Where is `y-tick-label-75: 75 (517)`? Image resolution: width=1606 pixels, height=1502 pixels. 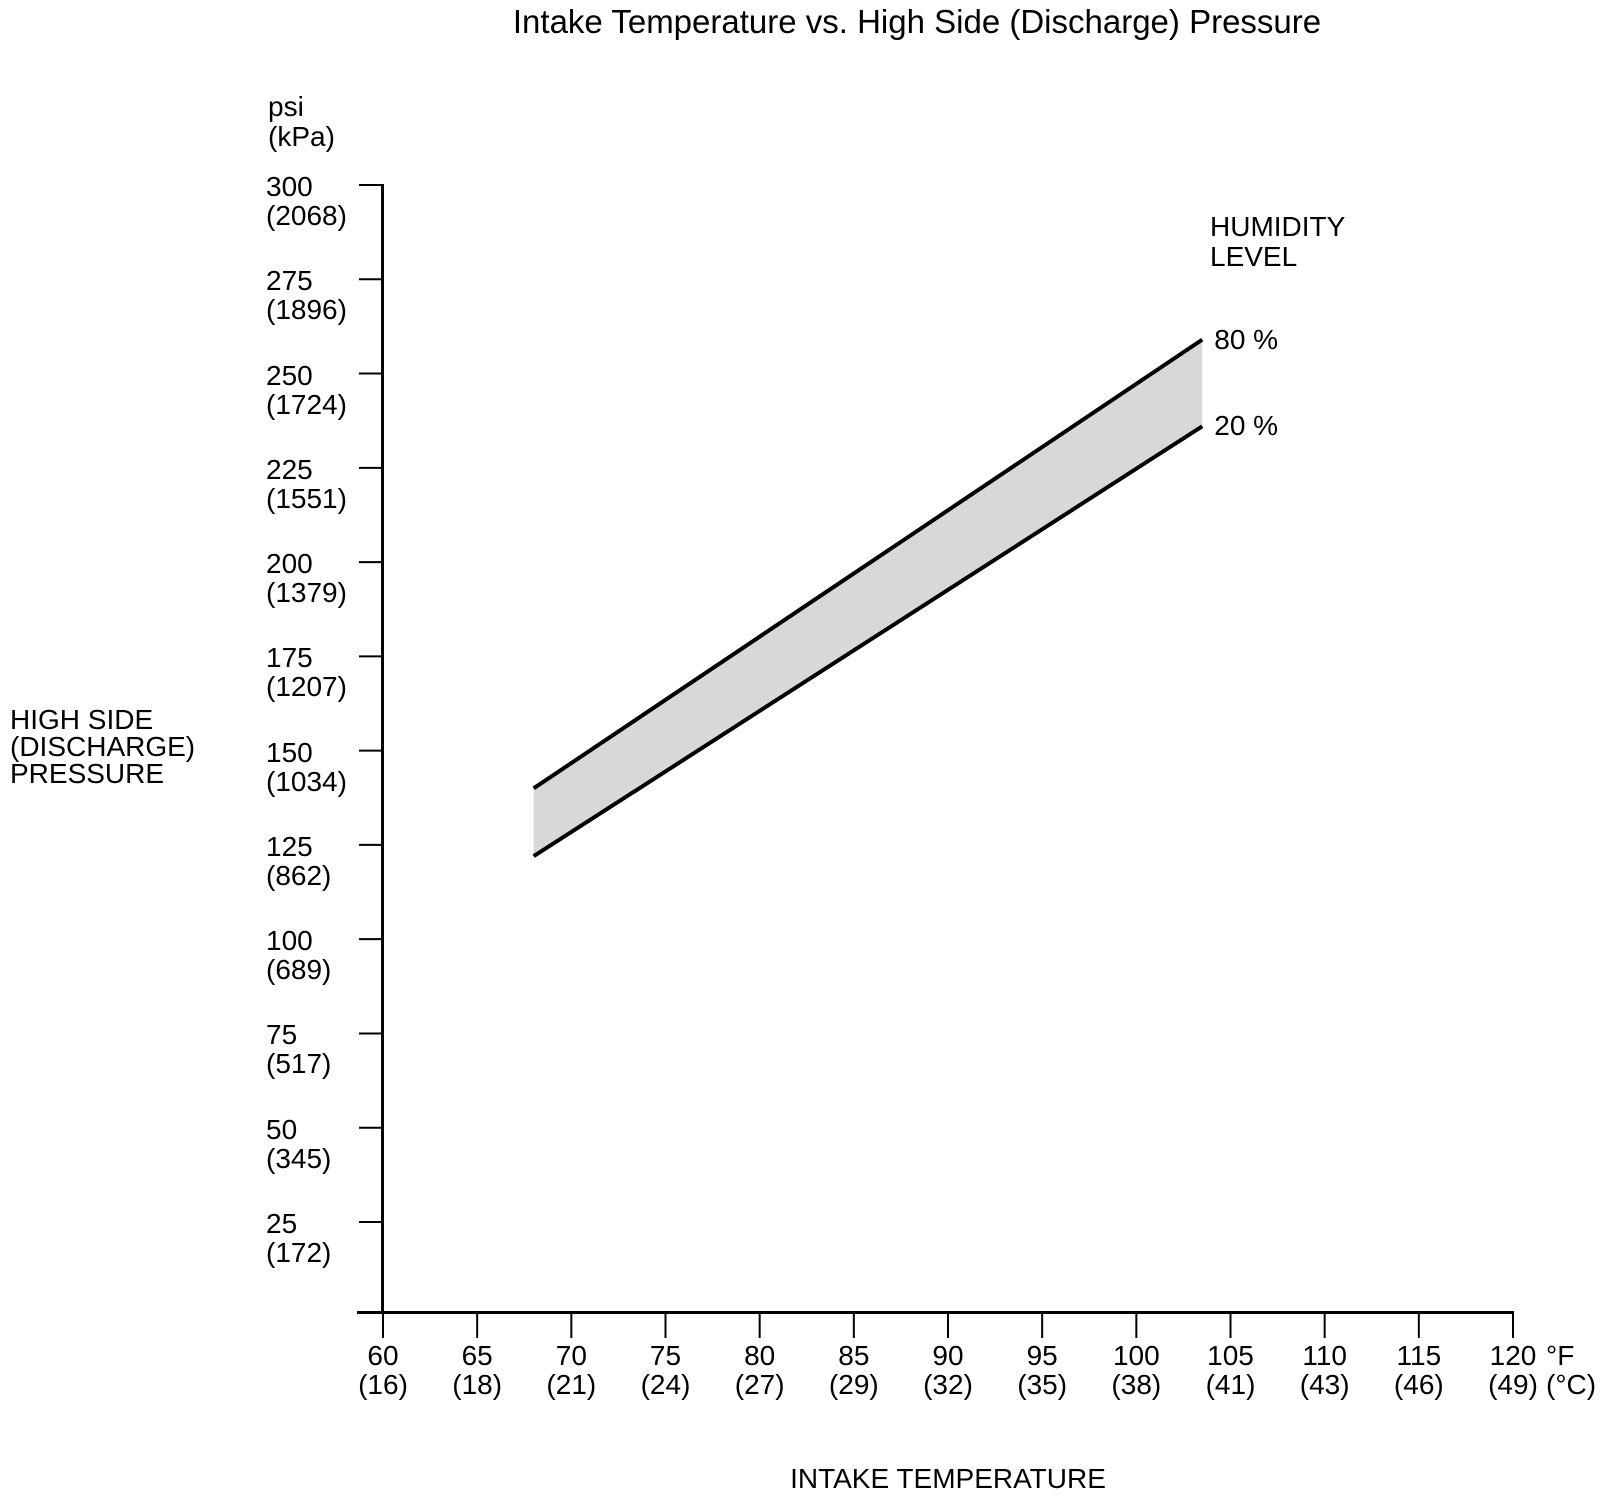 y-tick-label-75: 75 (517) is located at coordinates (299, 1049).